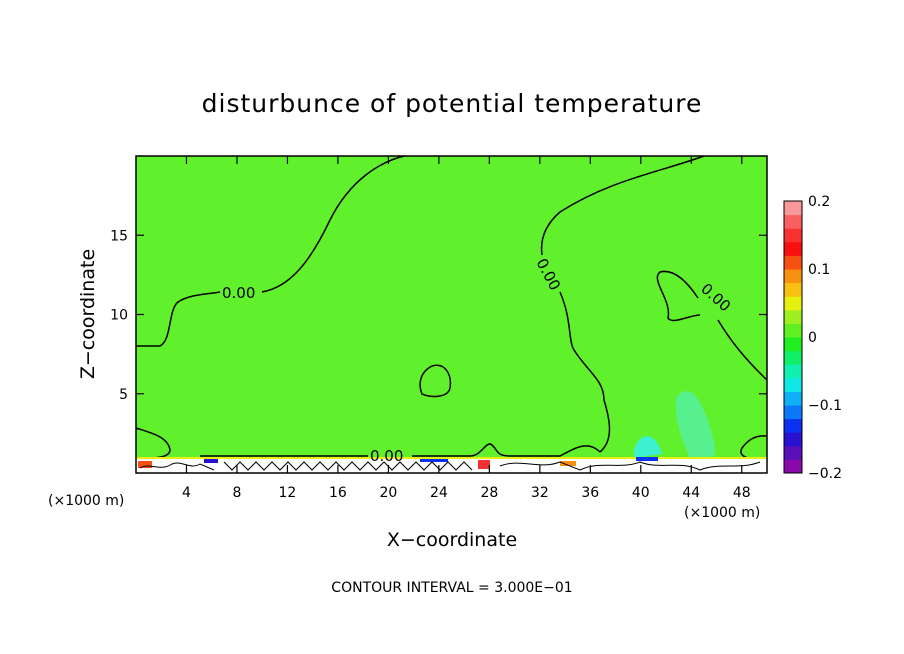 This screenshot has height=654, width=904. Describe the element at coordinates (338, 493) in the screenshot. I see `x-tick-label: 16` at that location.